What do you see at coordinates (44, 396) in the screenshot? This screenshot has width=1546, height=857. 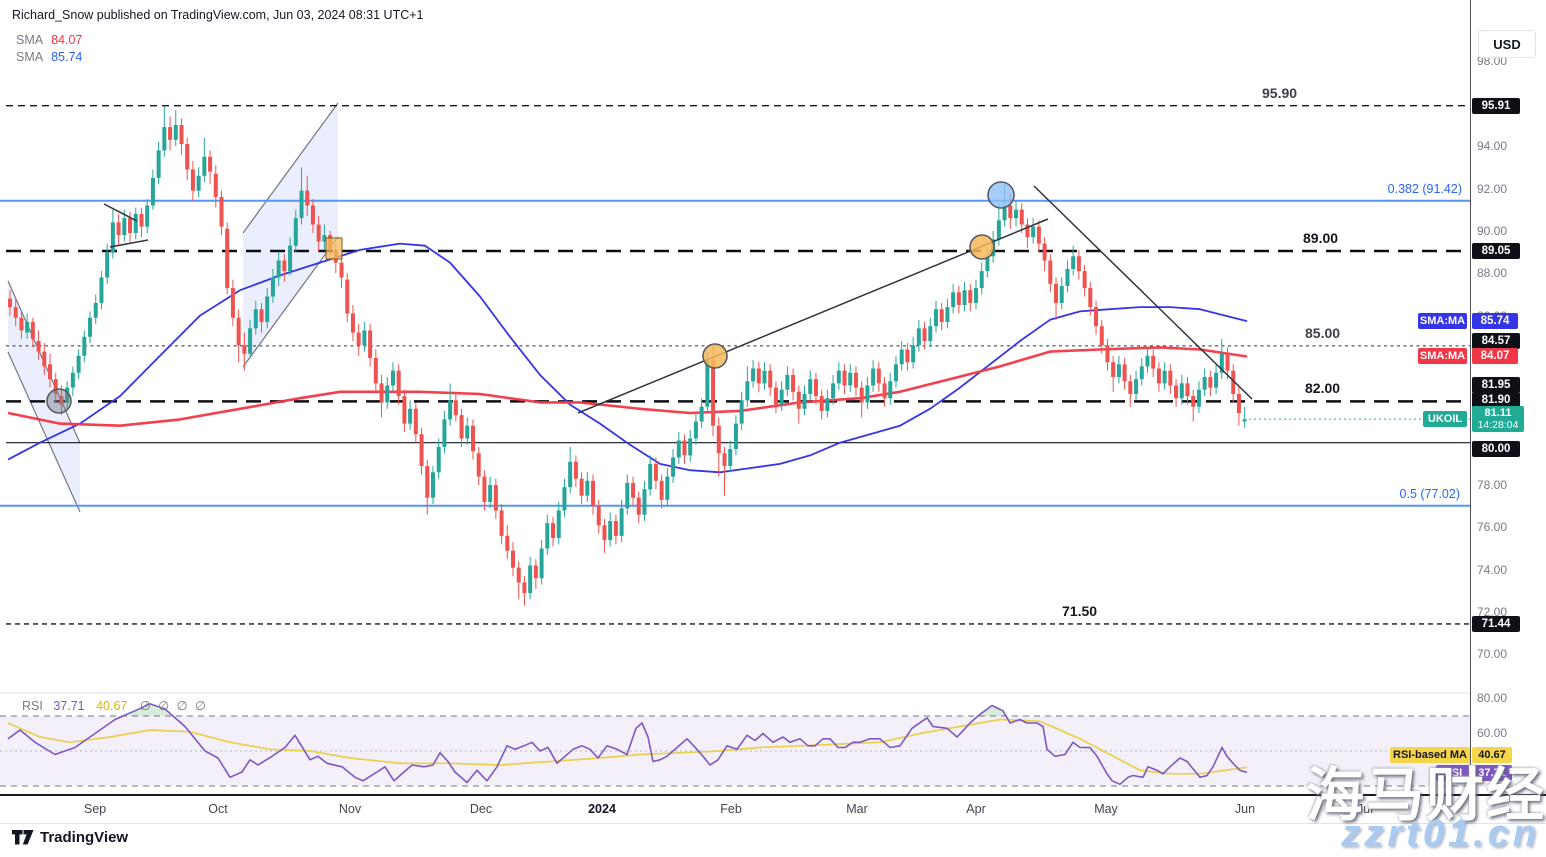 I see `channel-drawing` at bounding box center [44, 396].